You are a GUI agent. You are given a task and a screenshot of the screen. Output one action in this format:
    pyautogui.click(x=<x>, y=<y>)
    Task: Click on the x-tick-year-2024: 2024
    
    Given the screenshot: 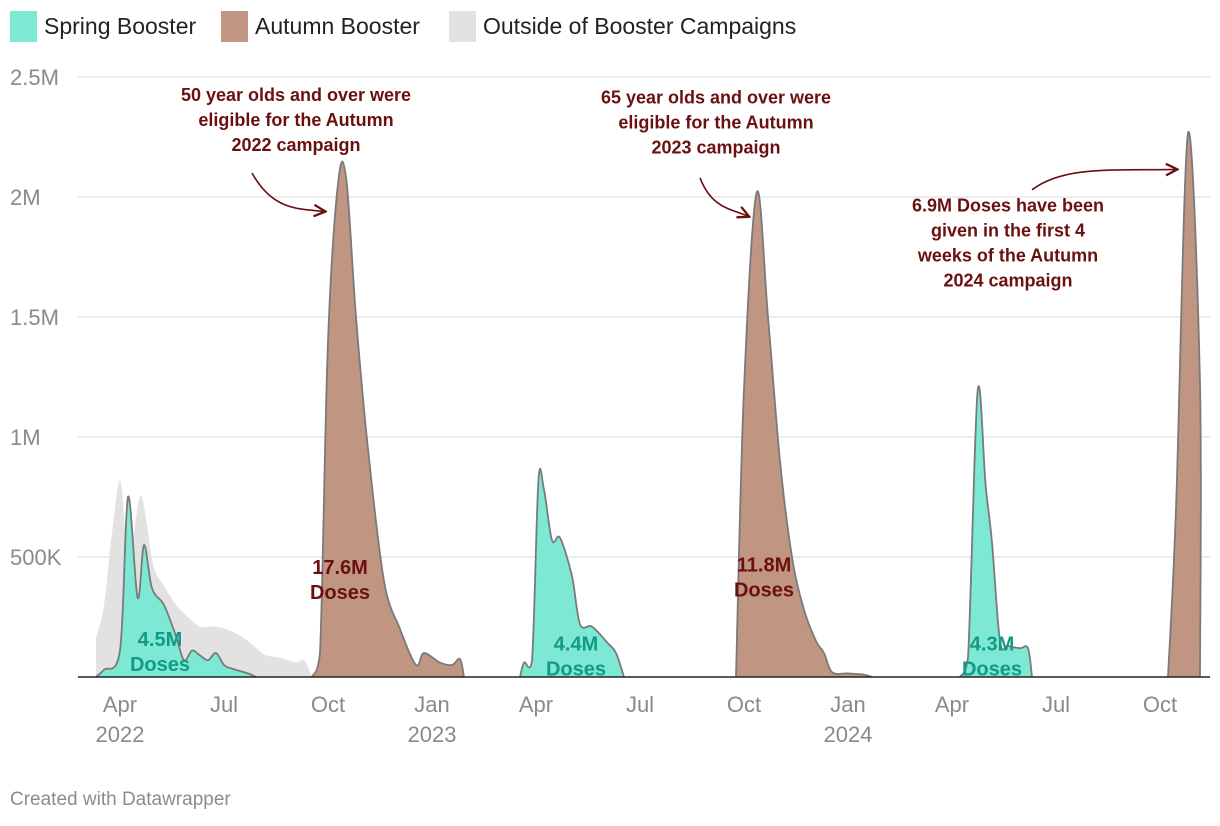 What is the action you would take?
    pyautogui.click(x=848, y=734)
    